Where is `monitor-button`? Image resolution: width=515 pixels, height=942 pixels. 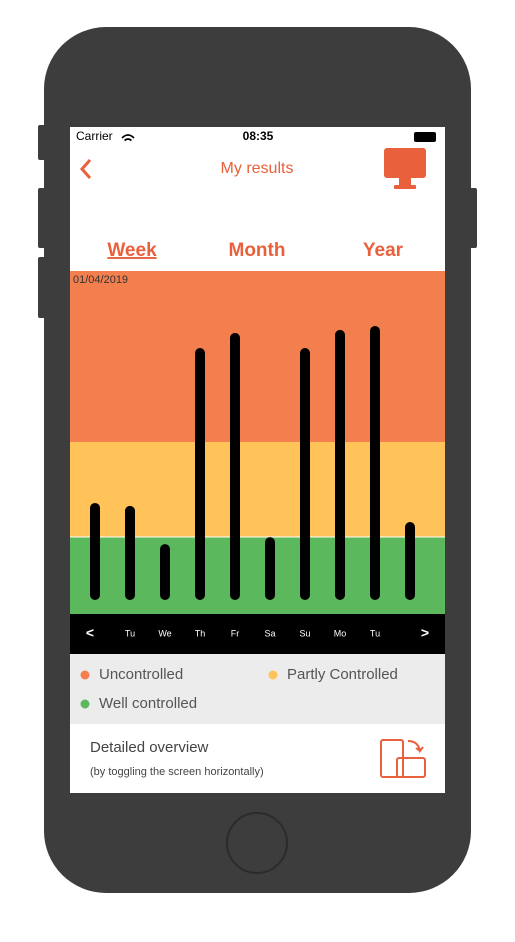 monitor-button is located at coordinates (405, 168).